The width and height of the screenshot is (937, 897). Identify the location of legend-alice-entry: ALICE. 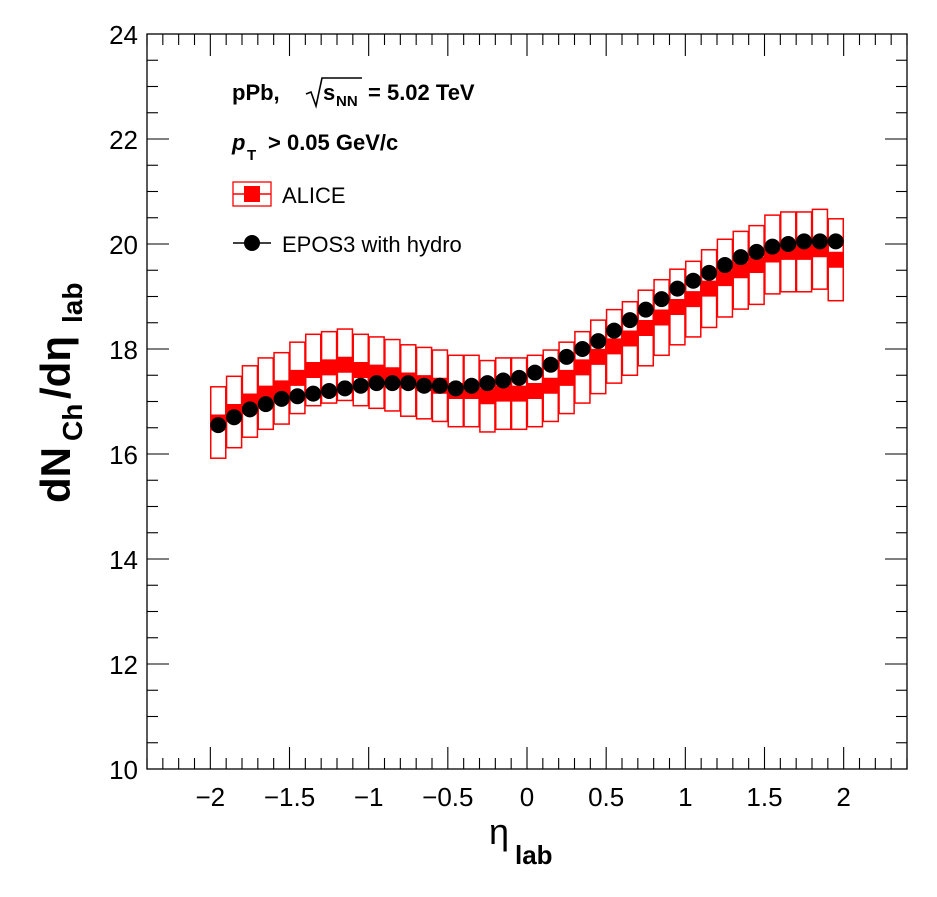
(289, 194).